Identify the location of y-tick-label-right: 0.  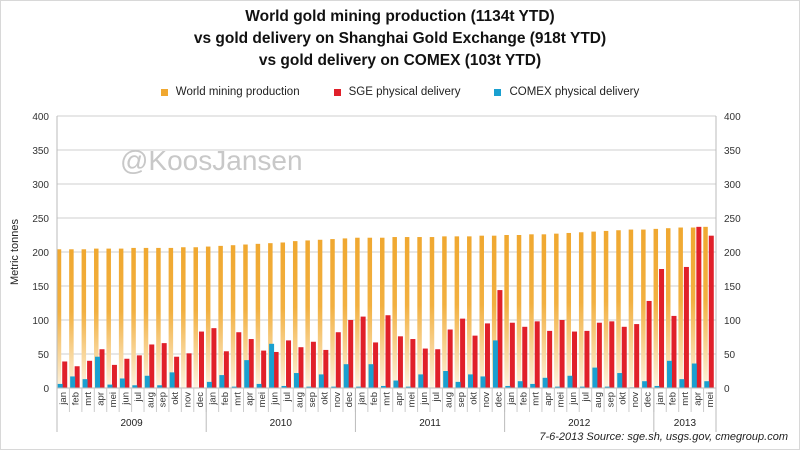
(727, 389).